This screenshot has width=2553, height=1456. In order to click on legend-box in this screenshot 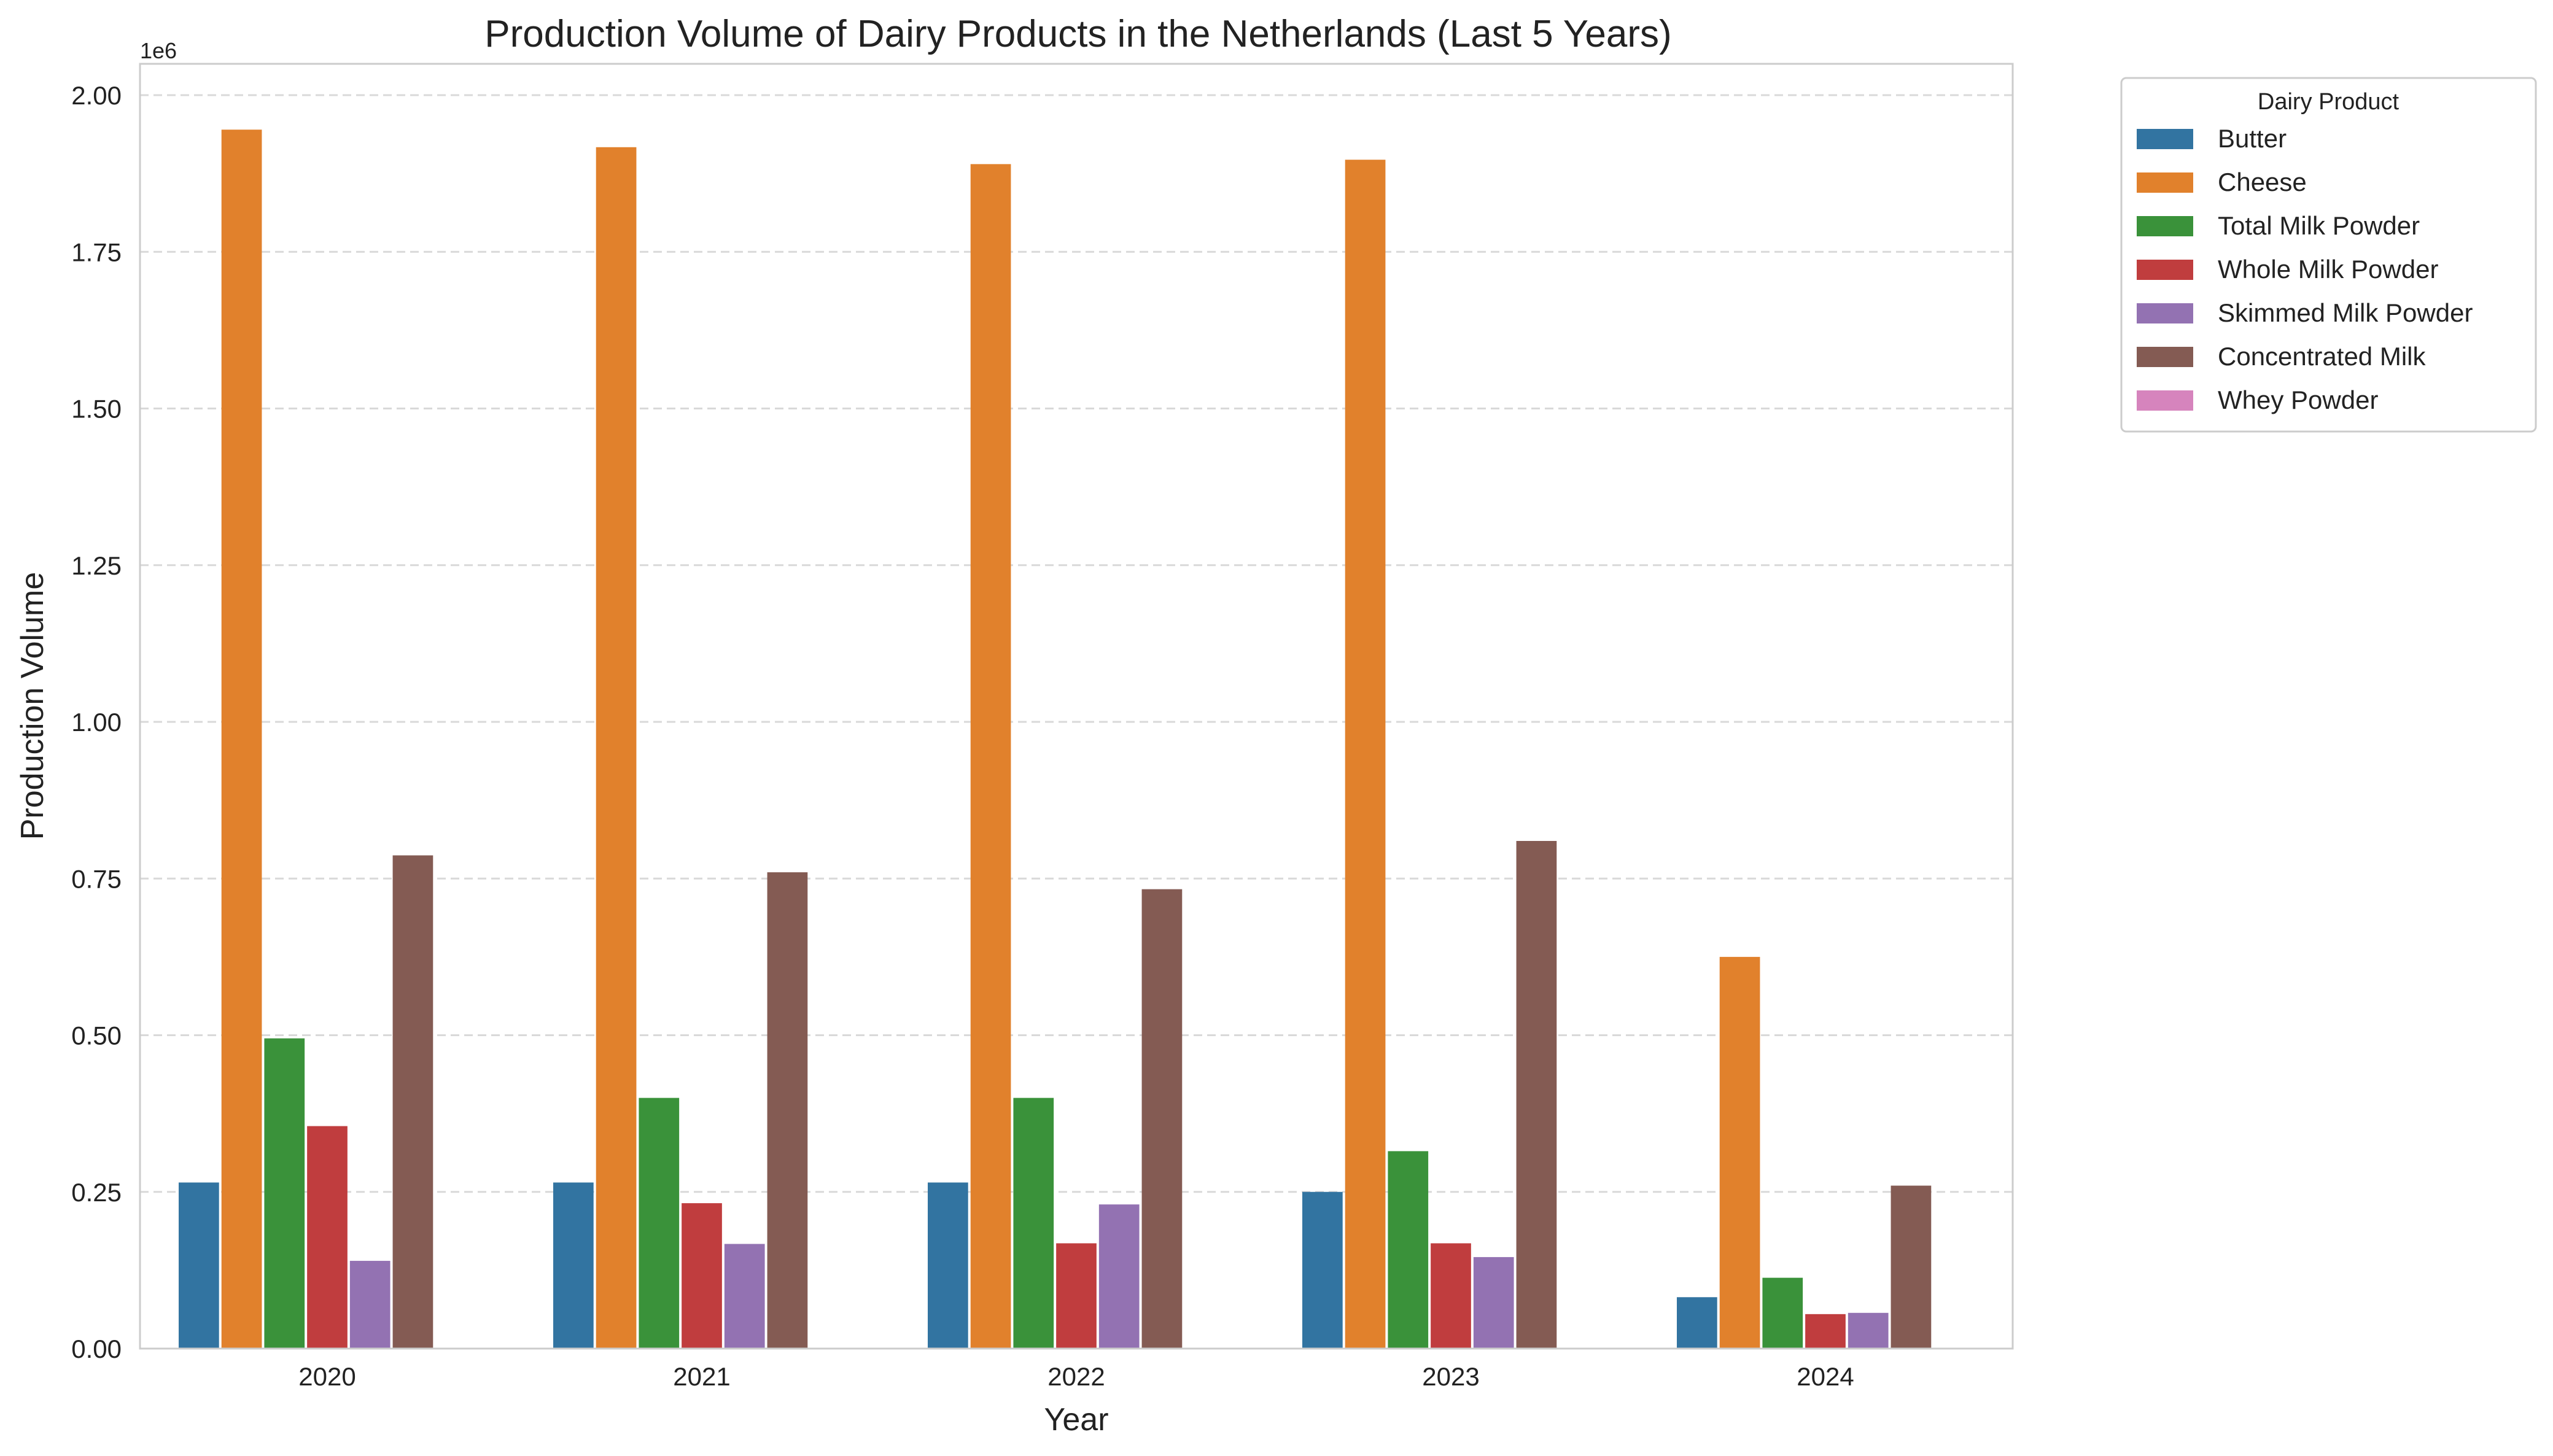, I will do `click(2328, 255)`.